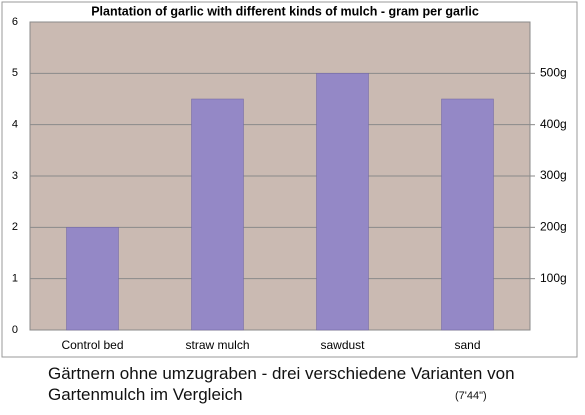 The width and height of the screenshot is (585, 415). I want to click on y-tick-label: 5, so click(15, 73).